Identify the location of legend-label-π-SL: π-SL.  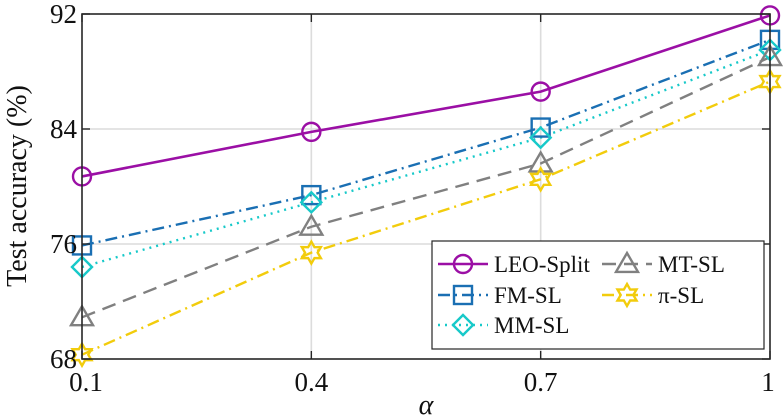
(681, 295).